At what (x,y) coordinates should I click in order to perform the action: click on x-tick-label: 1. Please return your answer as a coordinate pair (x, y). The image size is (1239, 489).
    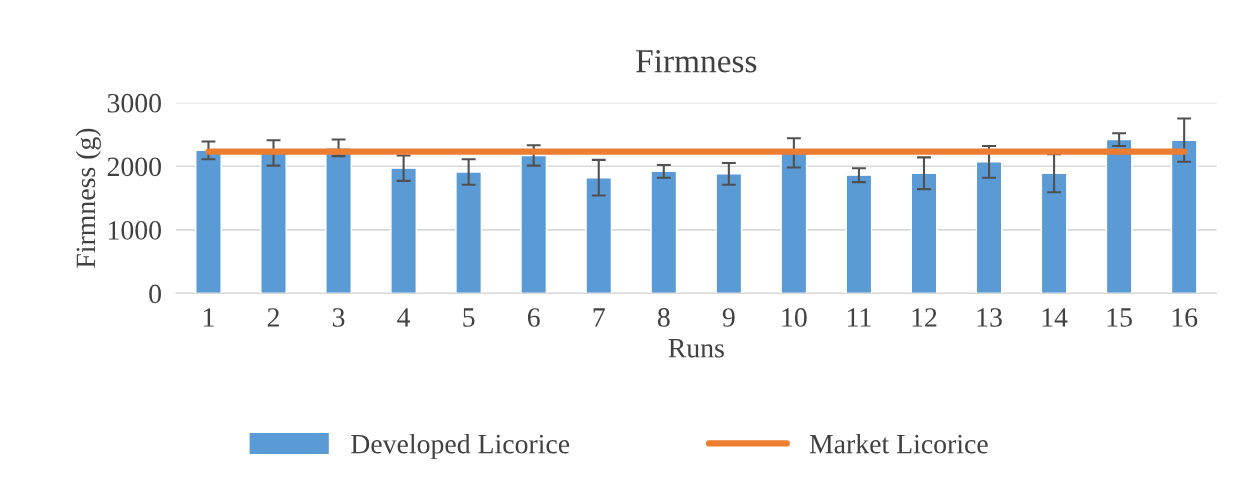
    Looking at the image, I should click on (208, 317).